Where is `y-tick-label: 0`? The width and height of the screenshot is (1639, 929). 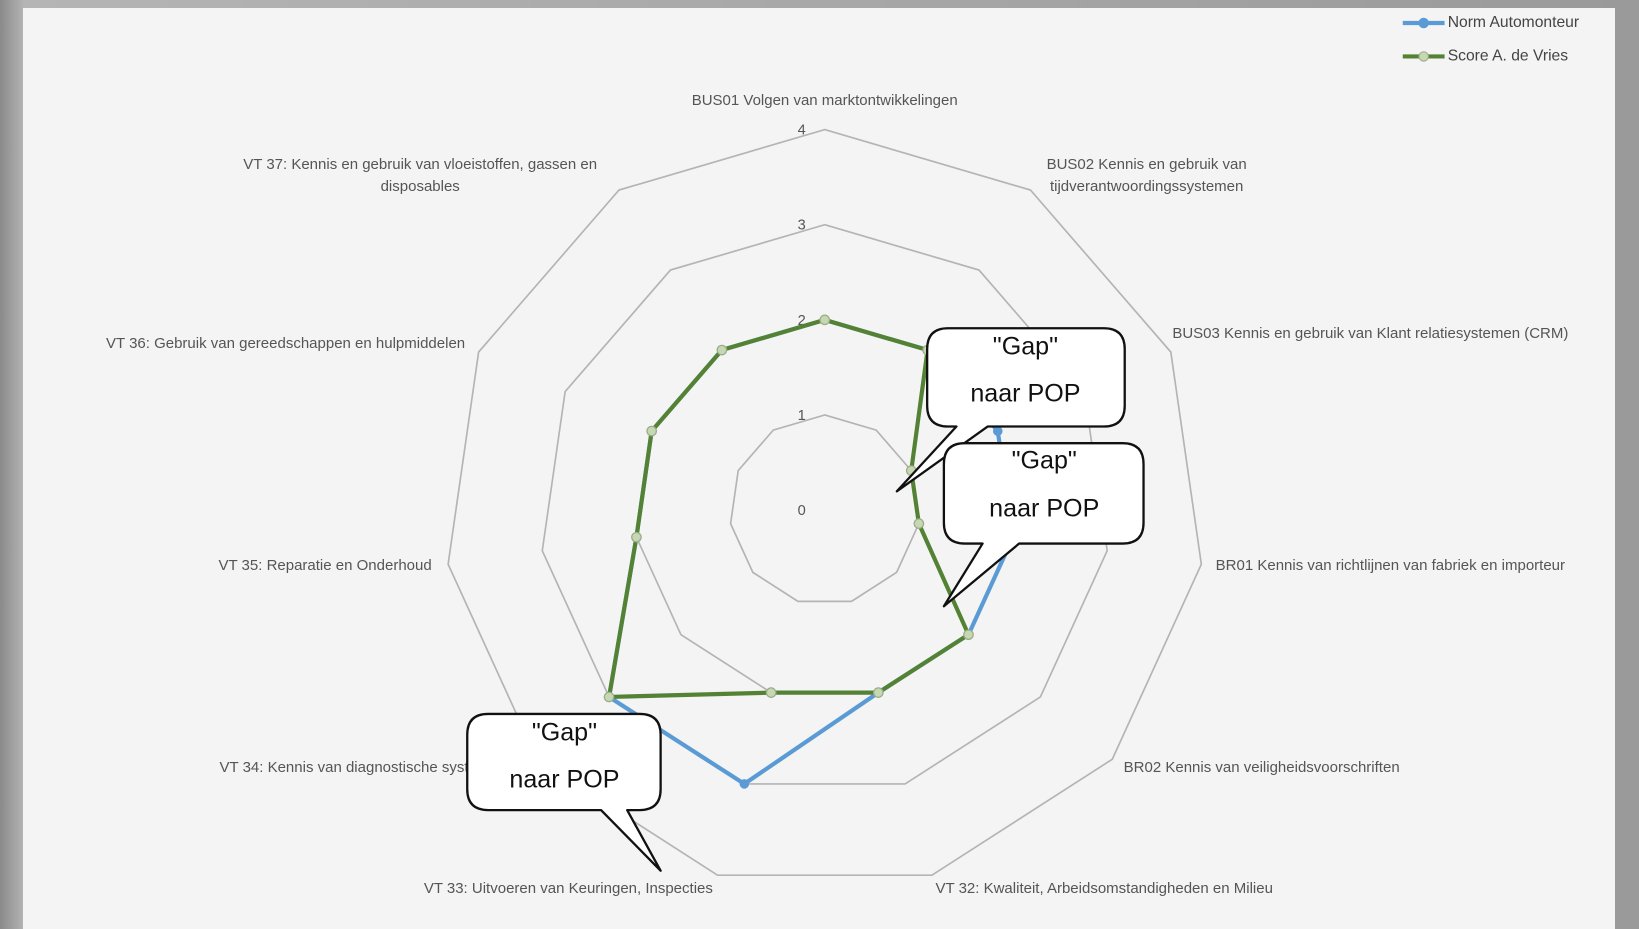 y-tick-label: 0 is located at coordinates (802, 511).